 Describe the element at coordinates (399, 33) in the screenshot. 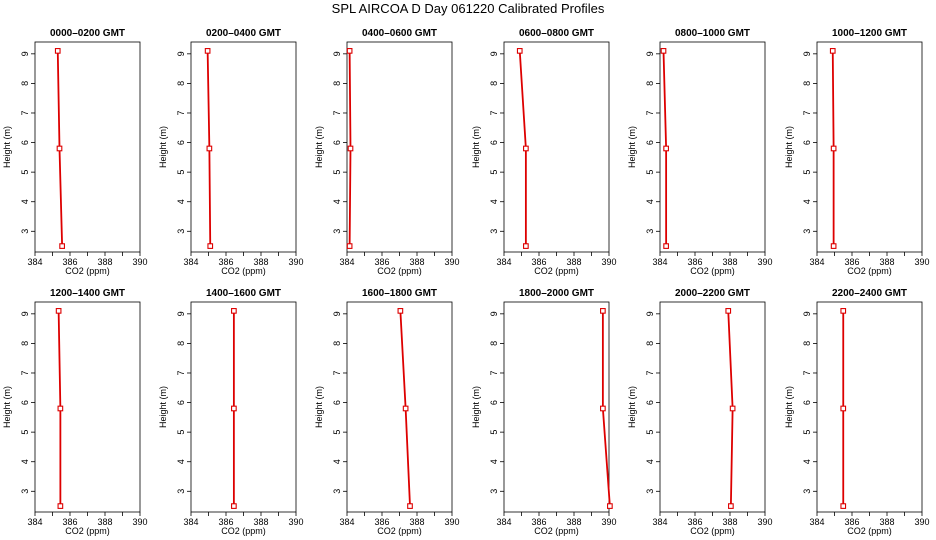

I see `panel-title: 0400–0600 GMT` at that location.